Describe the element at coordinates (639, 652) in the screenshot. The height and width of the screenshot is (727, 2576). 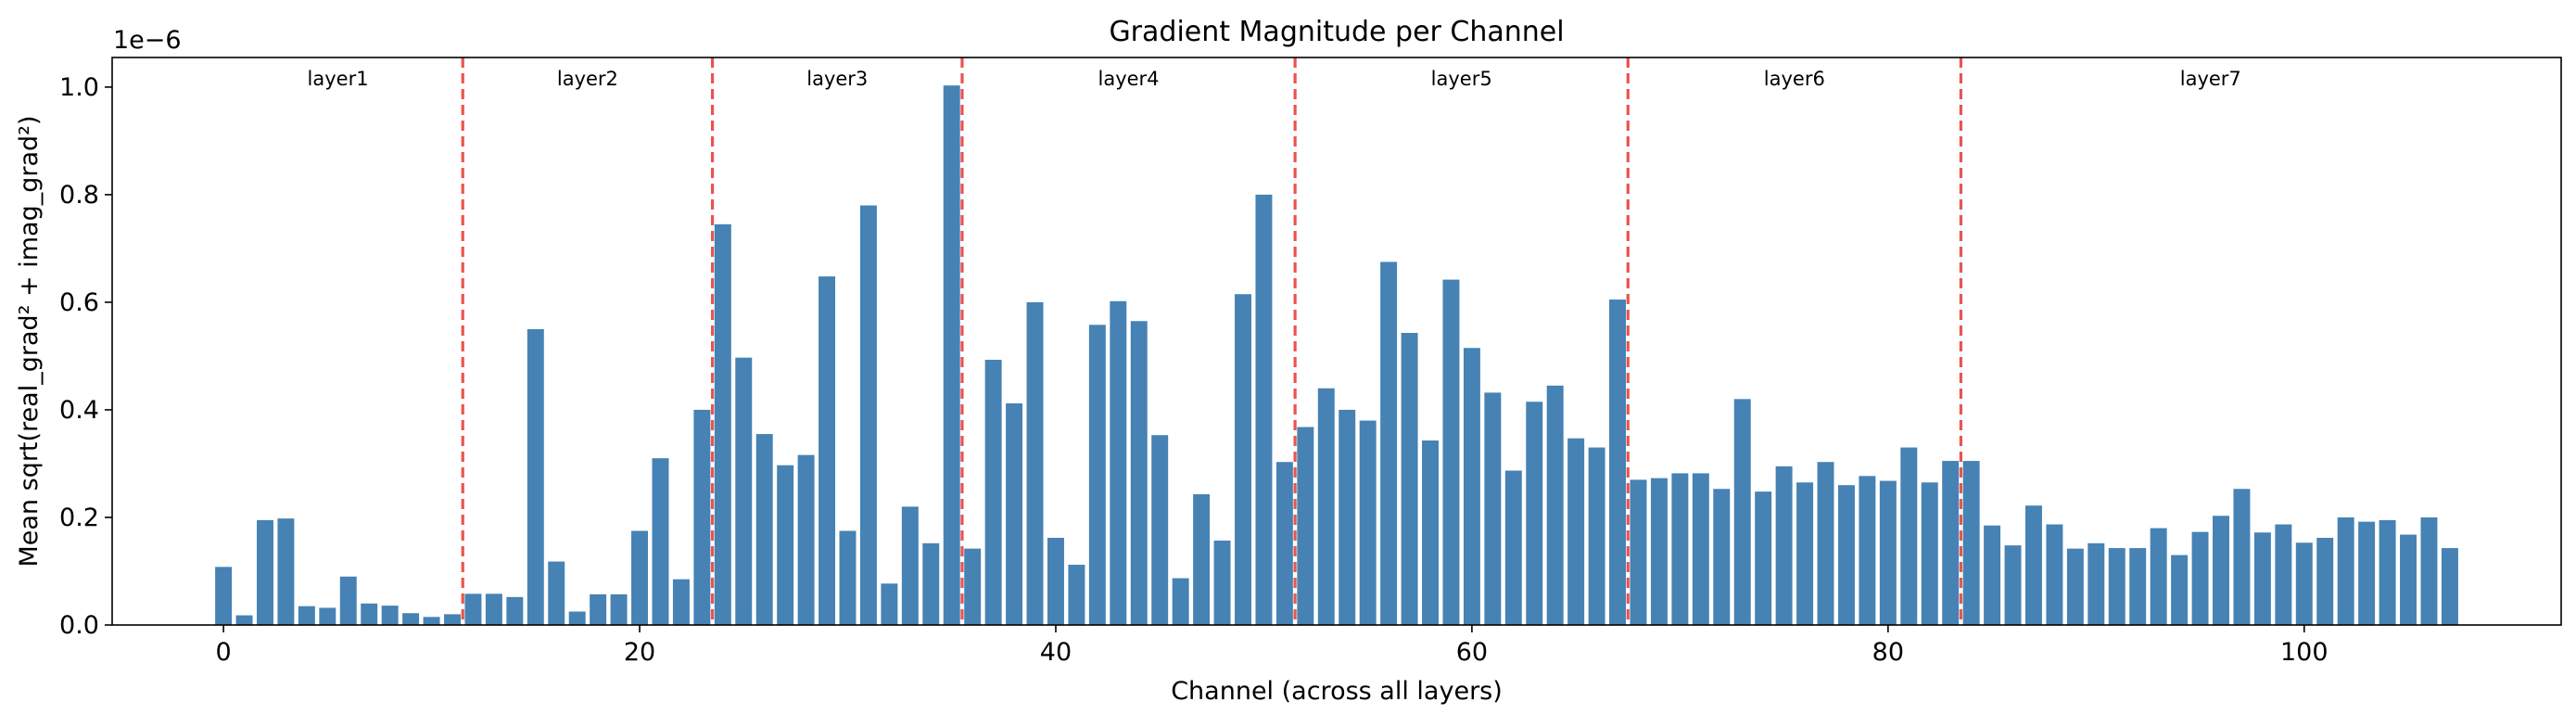
I see `x-tick-label: 20` at that location.